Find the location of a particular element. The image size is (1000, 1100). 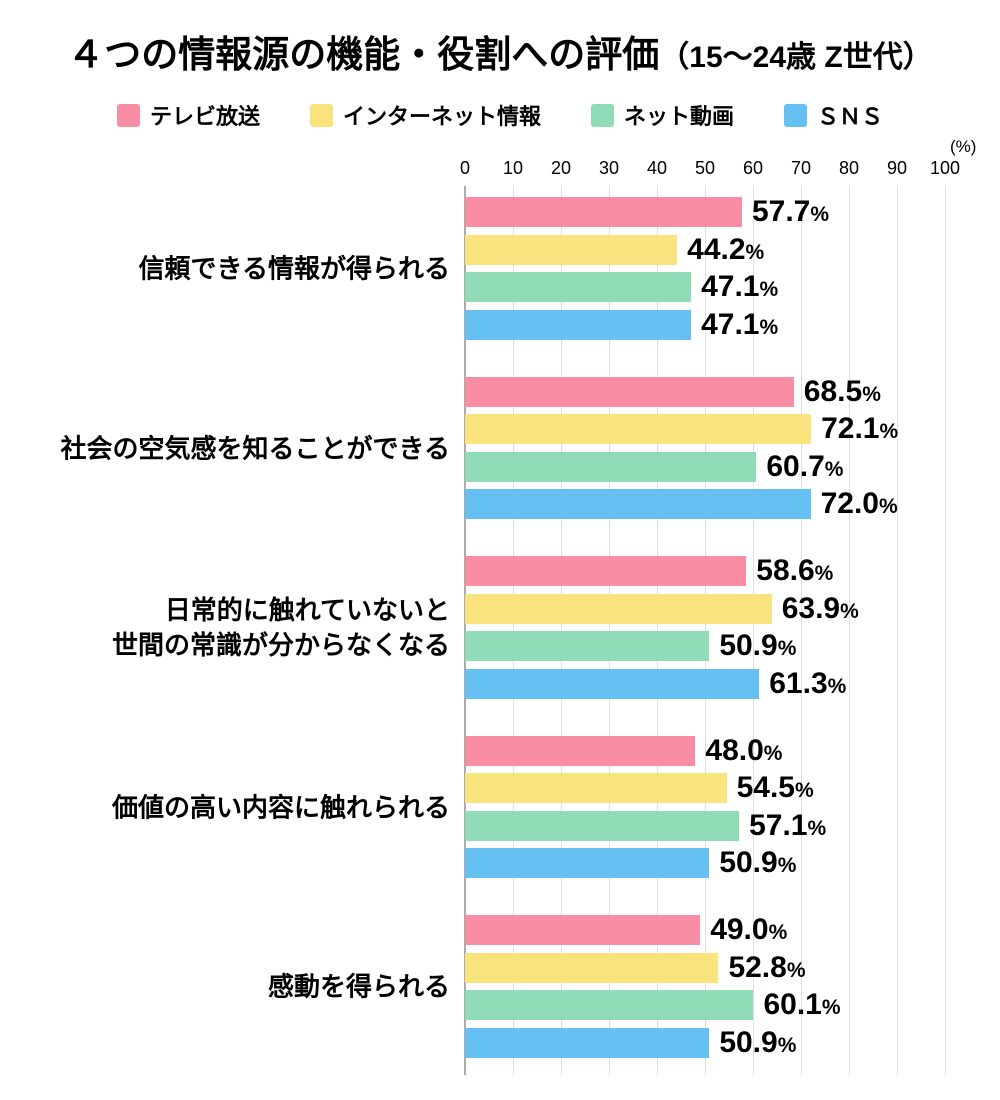

legend-item: ネット動画 is located at coordinates (662, 115).